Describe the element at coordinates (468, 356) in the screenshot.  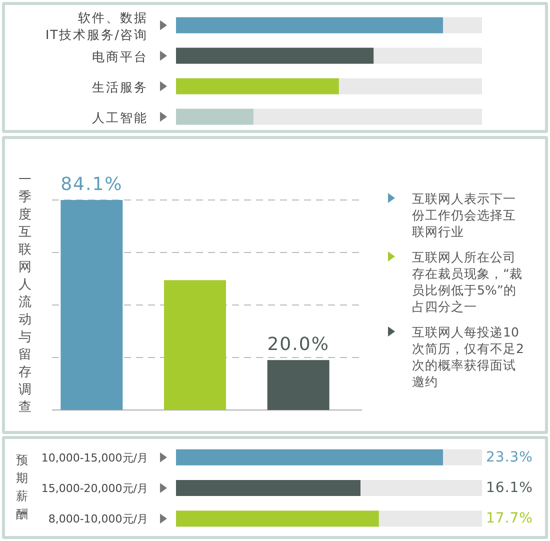
I see `text: 互联网人每投递10次简历，仅有不足2次的概率获得面试邀约` at that location.